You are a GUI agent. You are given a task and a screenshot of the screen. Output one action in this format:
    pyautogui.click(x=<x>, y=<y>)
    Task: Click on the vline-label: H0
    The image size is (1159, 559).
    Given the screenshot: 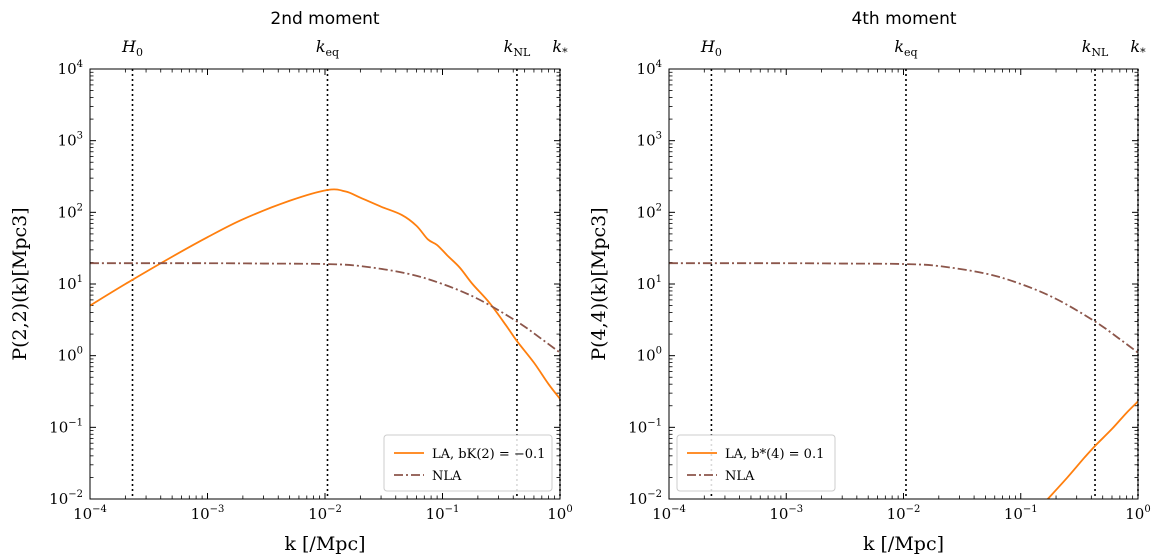 What is the action you would take?
    pyautogui.click(x=711, y=48)
    